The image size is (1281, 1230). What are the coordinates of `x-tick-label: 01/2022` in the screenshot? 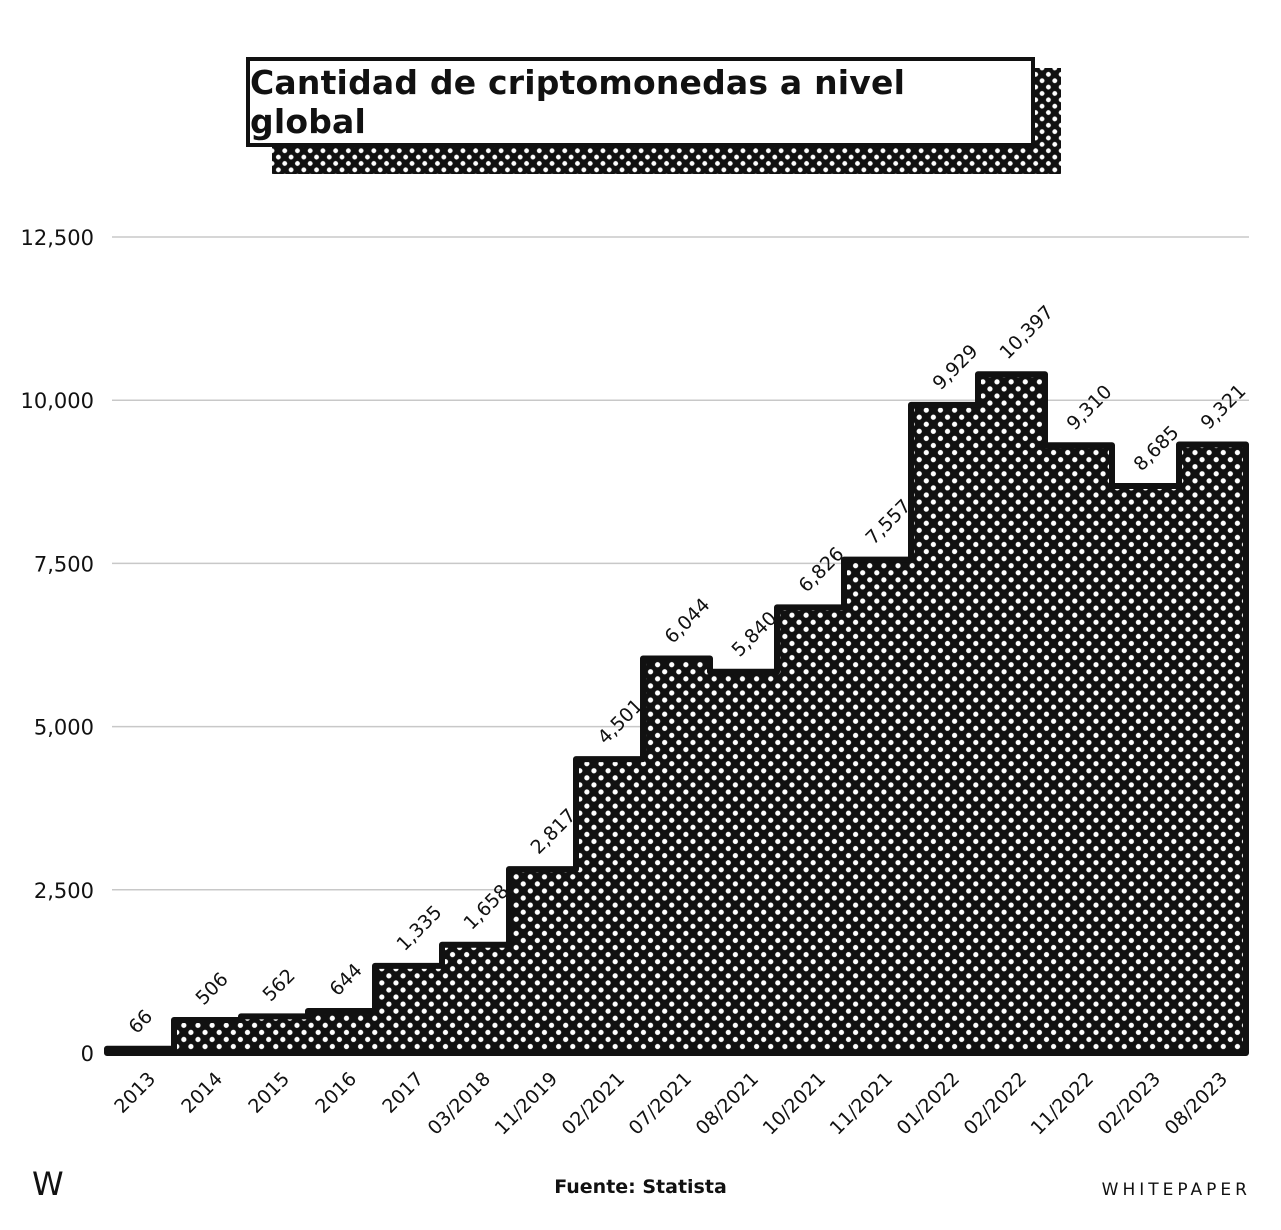 It's located at (928, 1103).